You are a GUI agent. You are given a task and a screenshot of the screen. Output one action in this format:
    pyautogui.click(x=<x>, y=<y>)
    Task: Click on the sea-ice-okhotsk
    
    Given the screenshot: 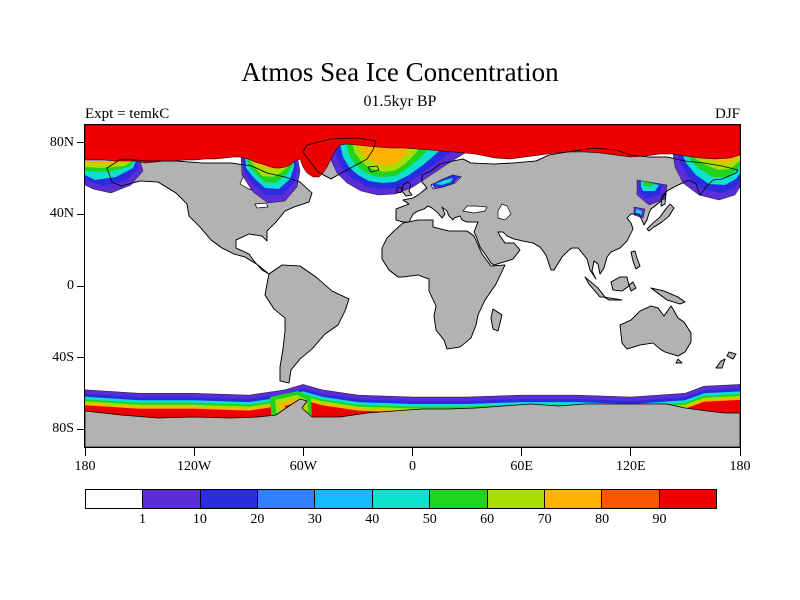 What is the action you would take?
    pyautogui.click(x=706, y=176)
    